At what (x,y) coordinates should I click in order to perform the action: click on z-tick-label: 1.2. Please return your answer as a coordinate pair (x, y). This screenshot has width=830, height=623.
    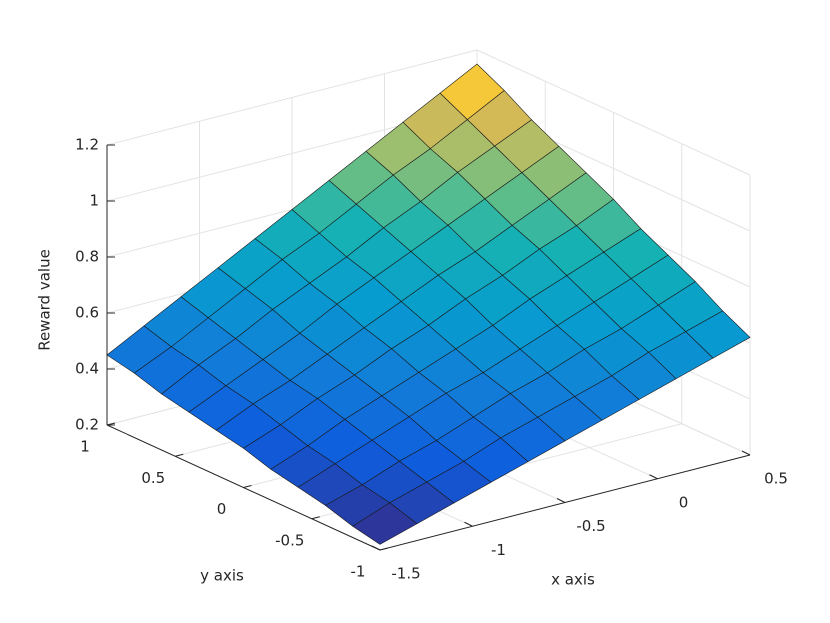
    Looking at the image, I should click on (87, 145).